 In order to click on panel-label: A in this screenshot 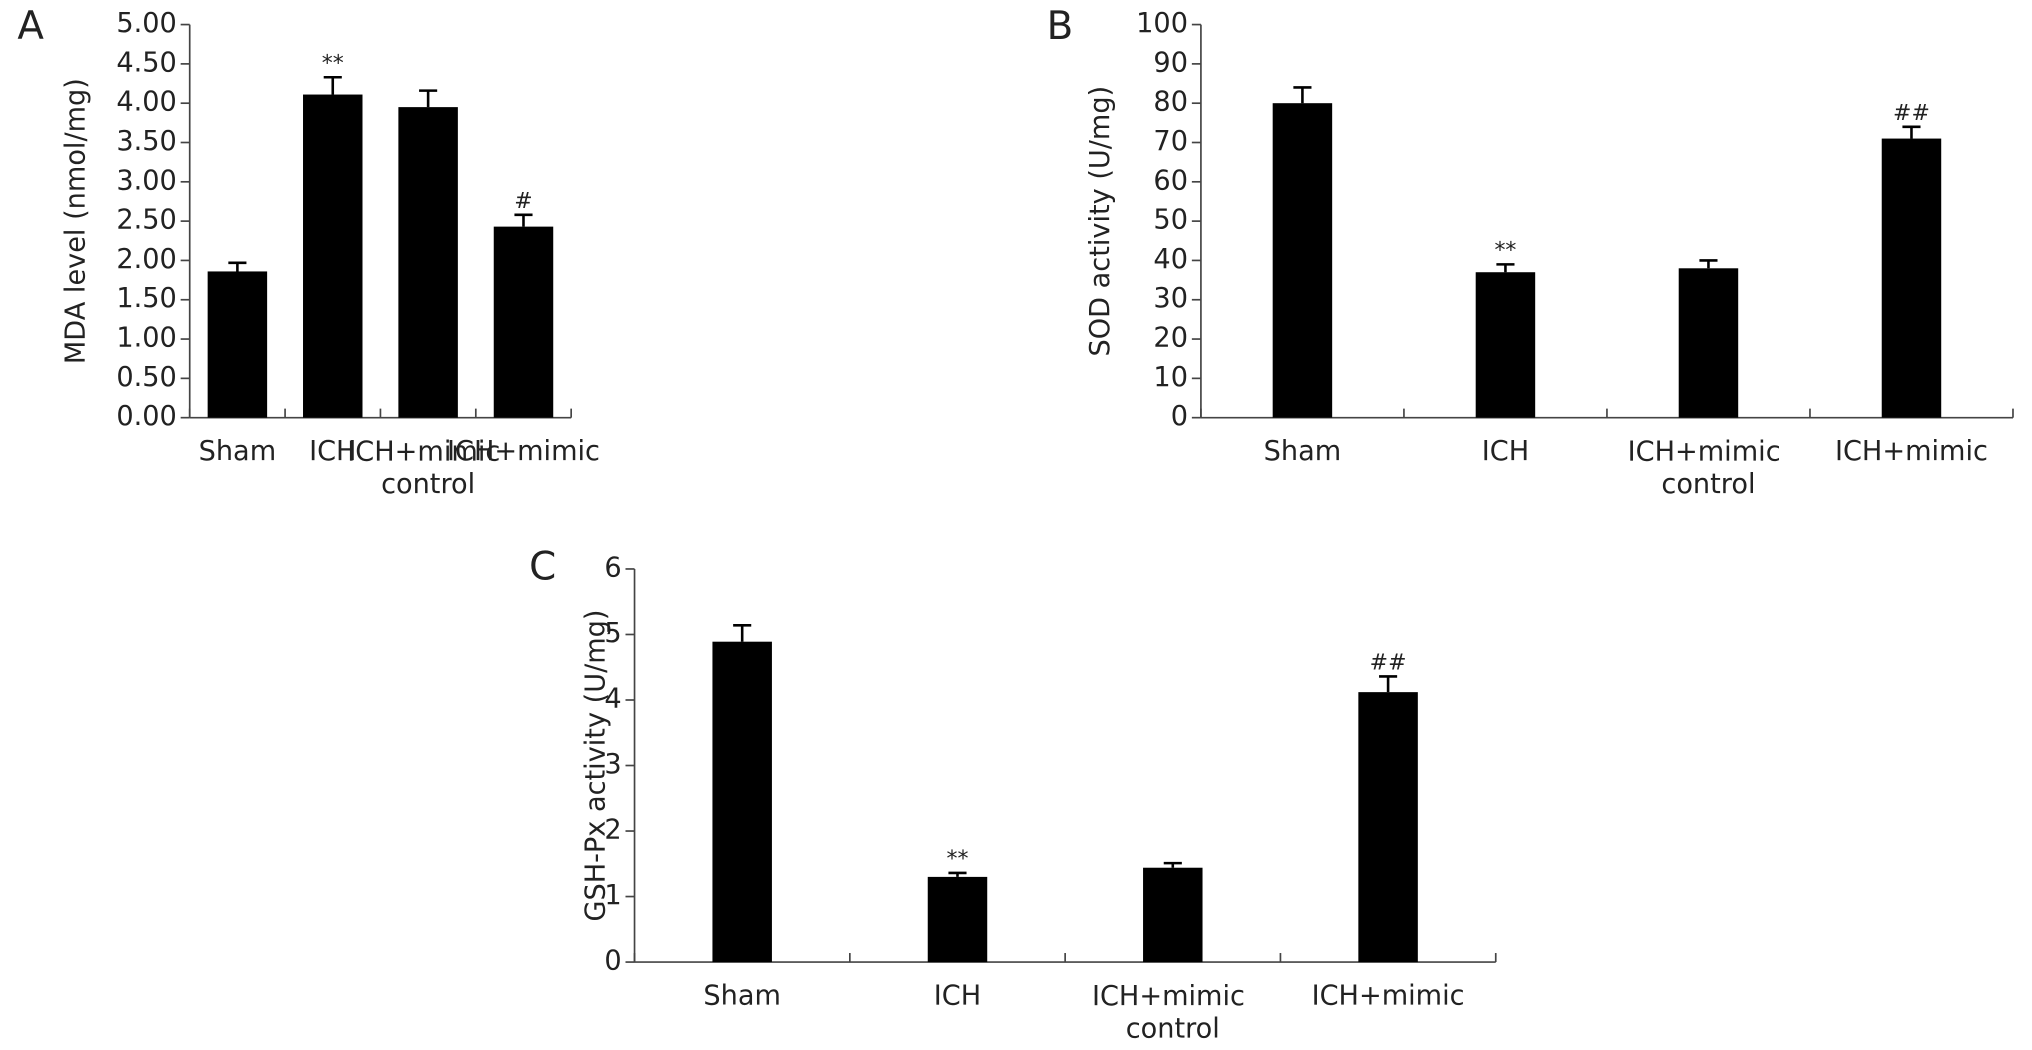, I will do `click(30, 26)`.